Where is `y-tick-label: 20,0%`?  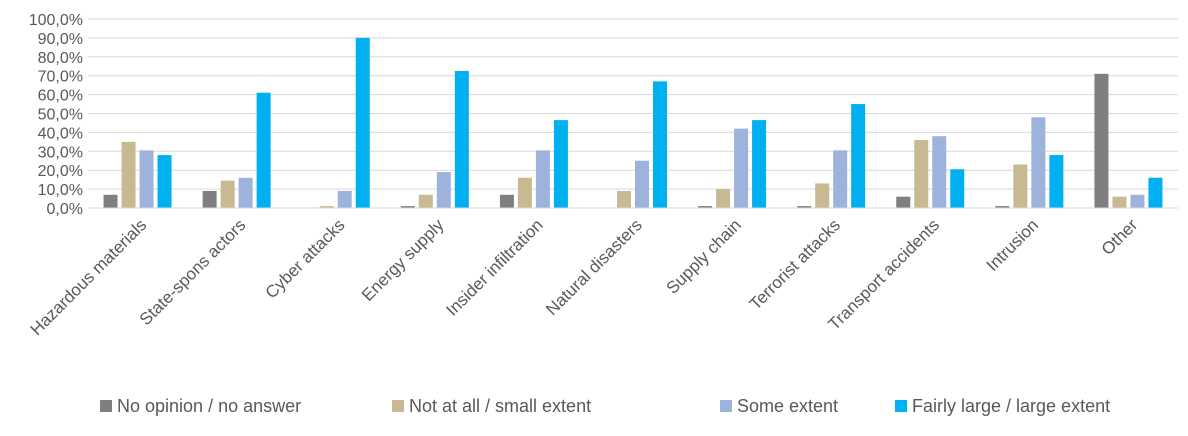
y-tick-label: 20,0% is located at coordinates (60, 171).